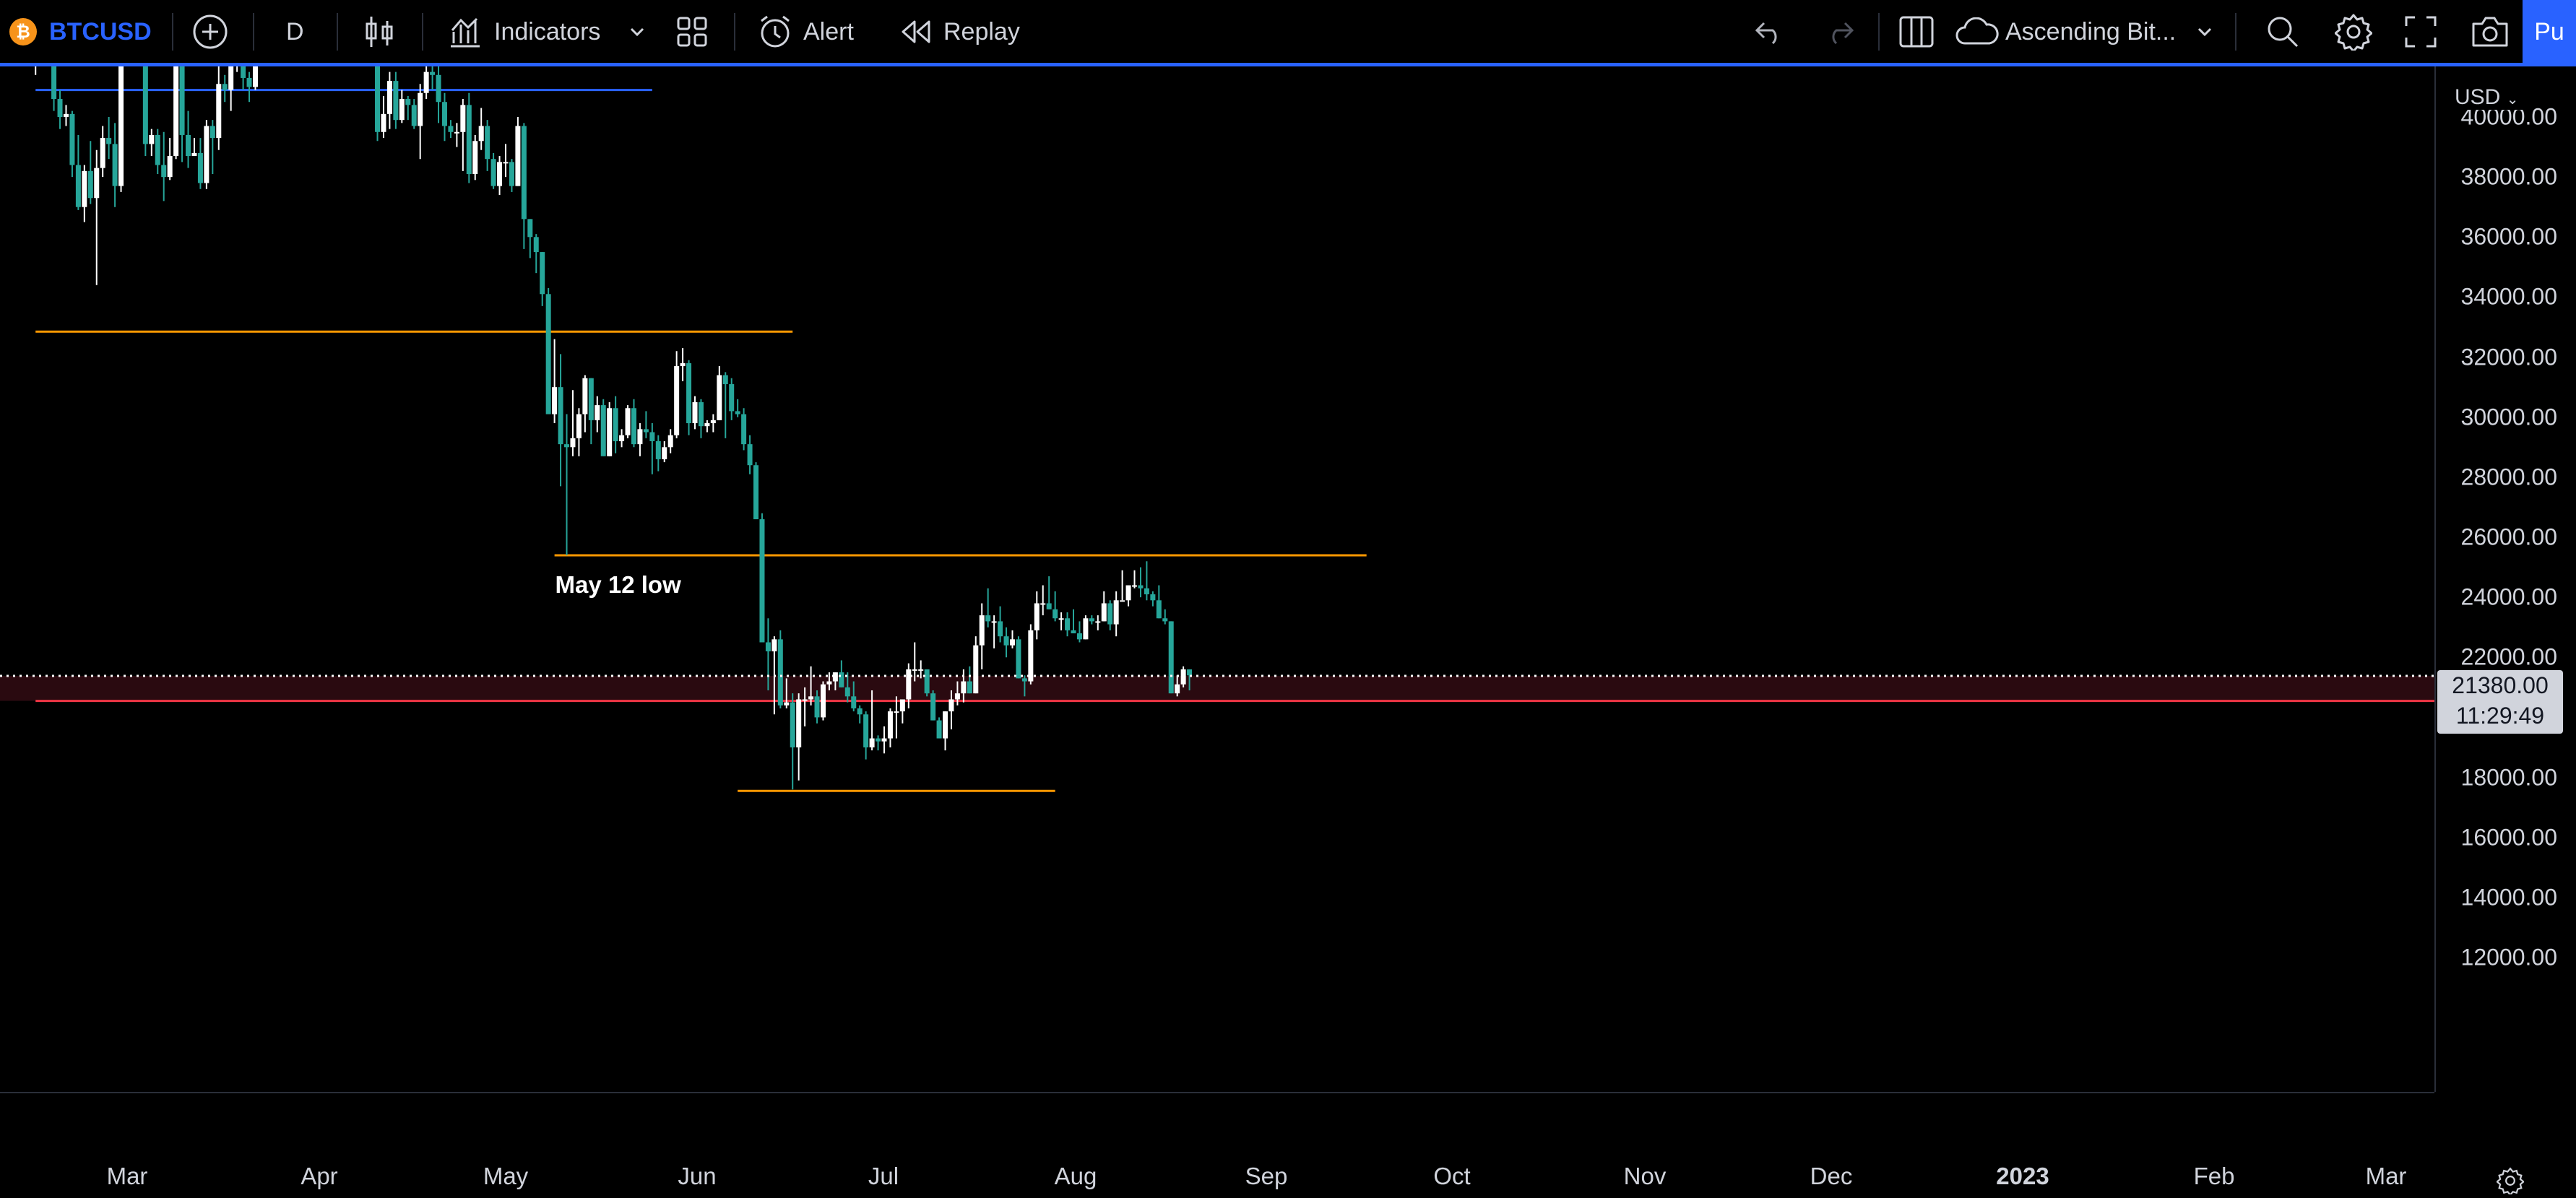 This screenshot has height=1198, width=2576. What do you see at coordinates (960, 32) in the screenshot?
I see `replay-button: Replay` at bounding box center [960, 32].